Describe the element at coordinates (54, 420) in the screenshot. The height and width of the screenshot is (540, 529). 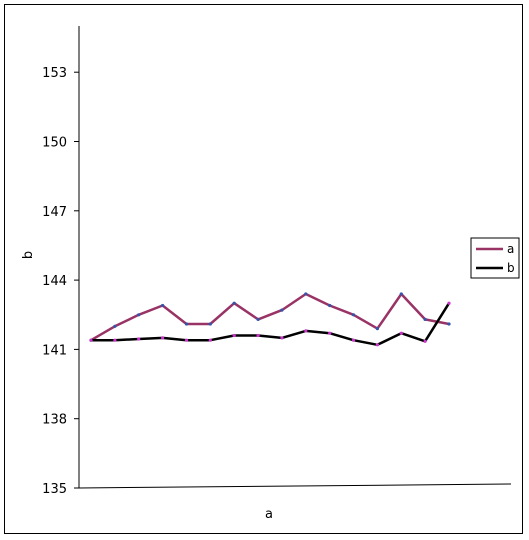
I see `y-tick-label: 138` at that location.